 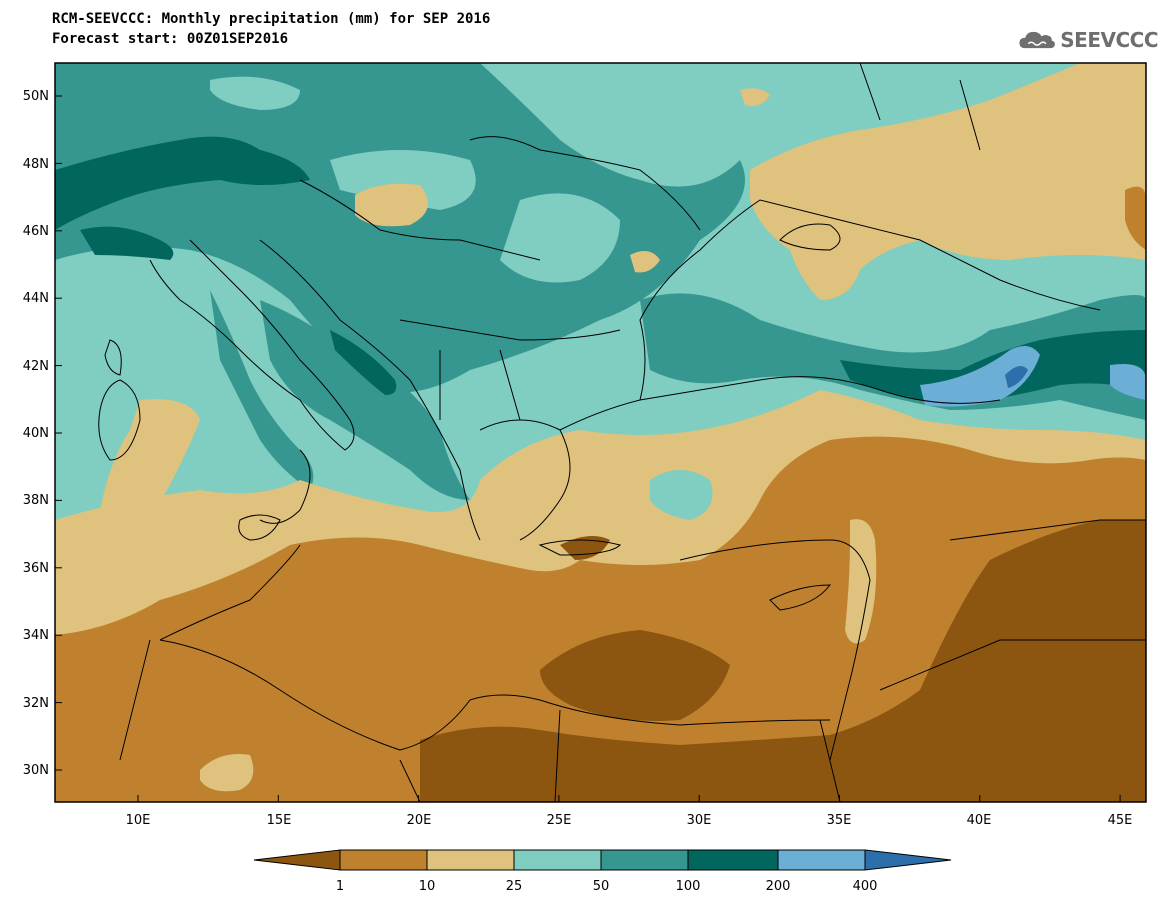 I want to click on lat-label-38N: 38N, so click(x=36, y=500).